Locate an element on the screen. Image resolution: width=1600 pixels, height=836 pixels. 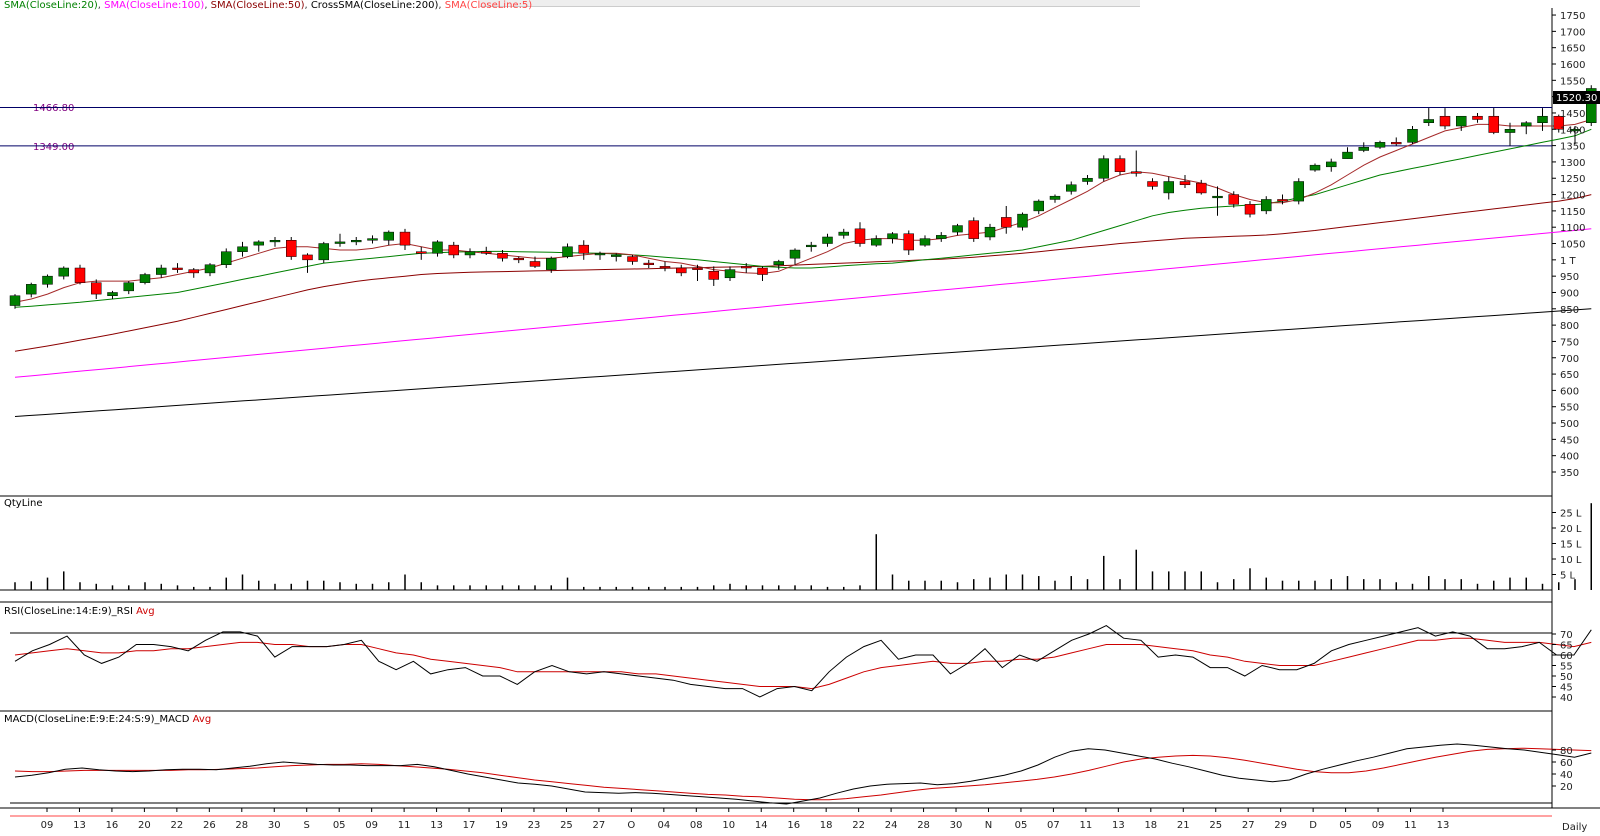
last-price-label: 1520.30 is located at coordinates (1576, 98).